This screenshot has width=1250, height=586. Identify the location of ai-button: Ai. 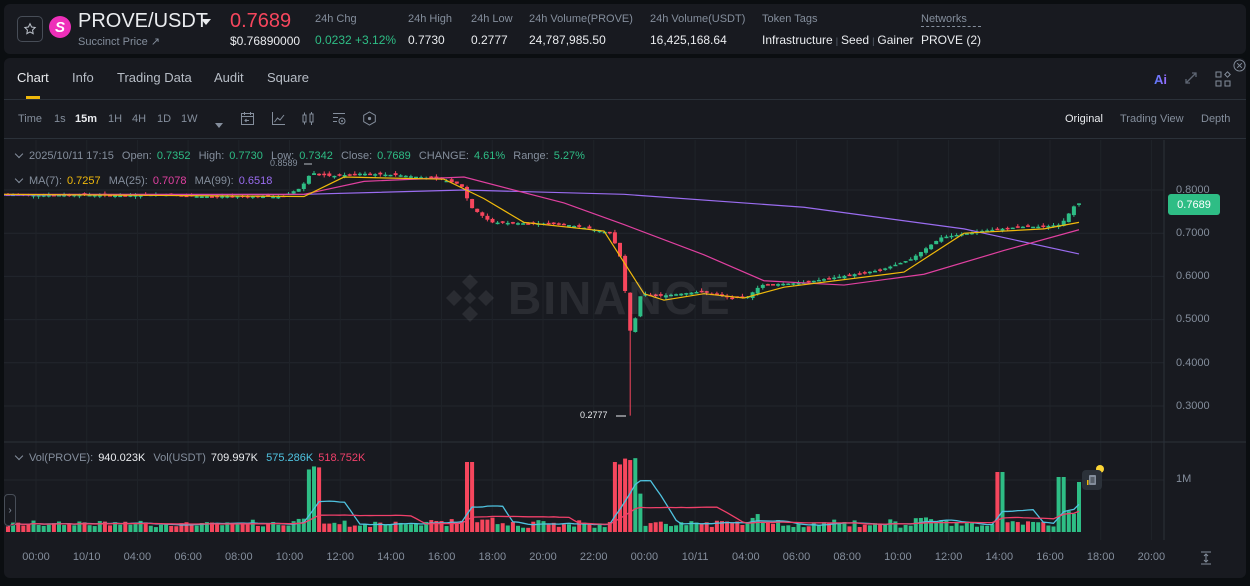
(1160, 79).